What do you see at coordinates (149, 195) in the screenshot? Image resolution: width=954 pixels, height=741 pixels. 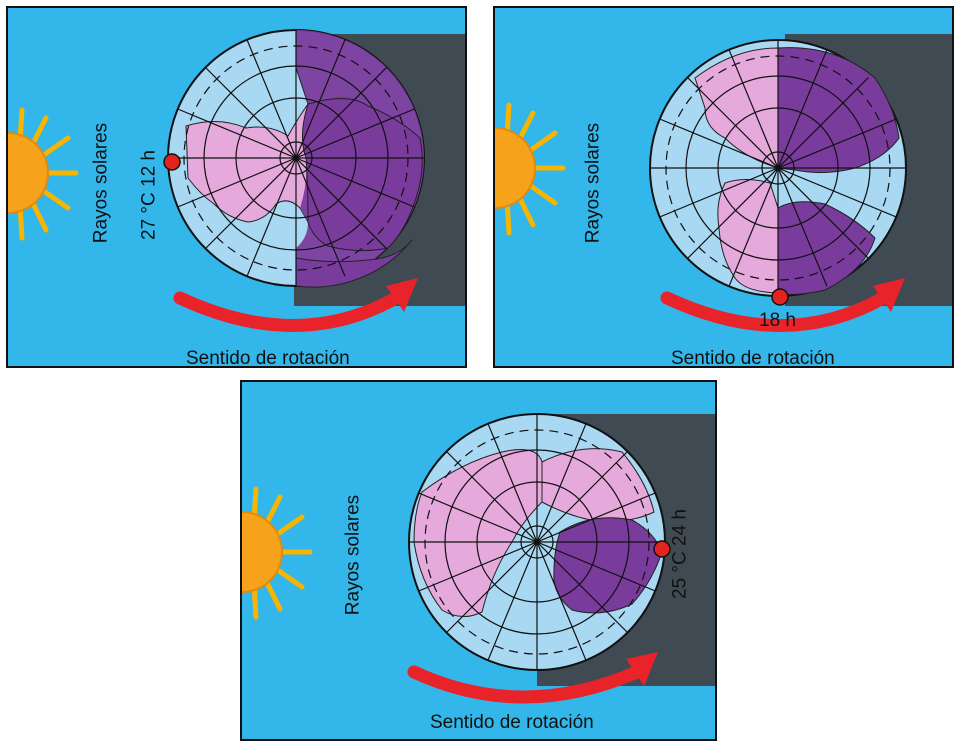 I see `temperature-time-reading: 27 °C 12 h` at bounding box center [149, 195].